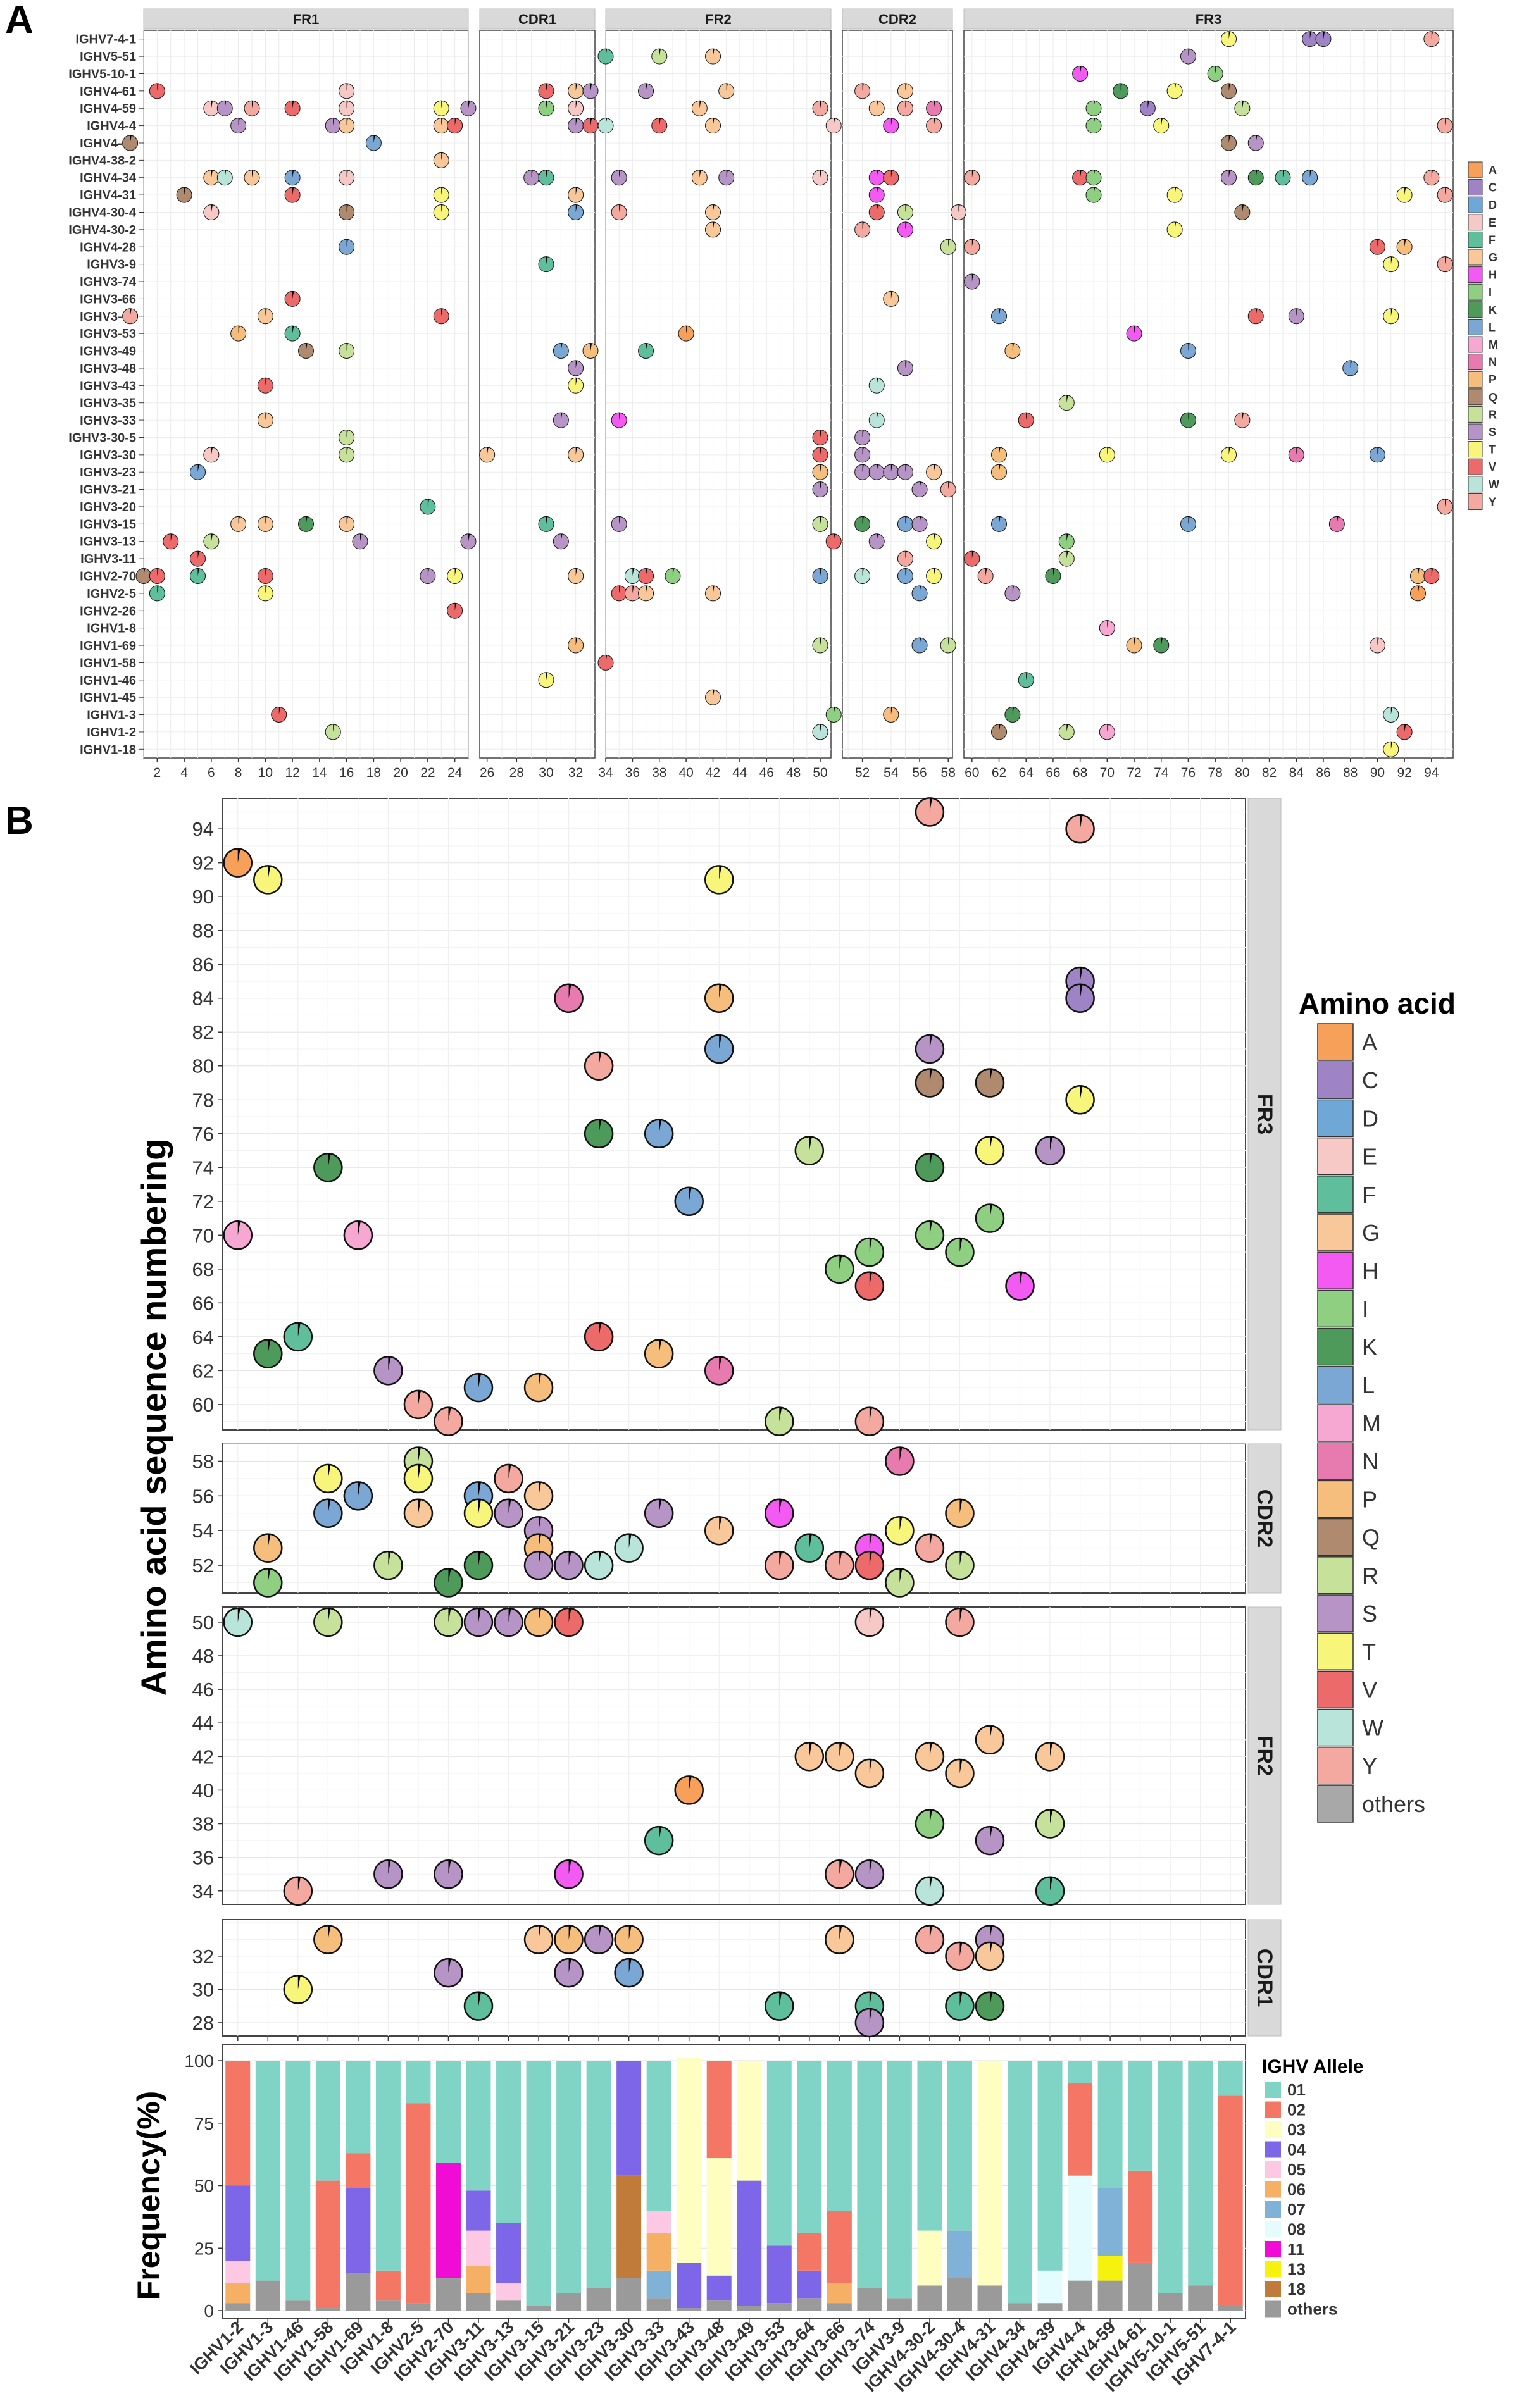 This screenshot has height=2408, width=1524. Describe the element at coordinates (1377, 773) in the screenshot. I see `a-x-tick-label: 90` at that location.